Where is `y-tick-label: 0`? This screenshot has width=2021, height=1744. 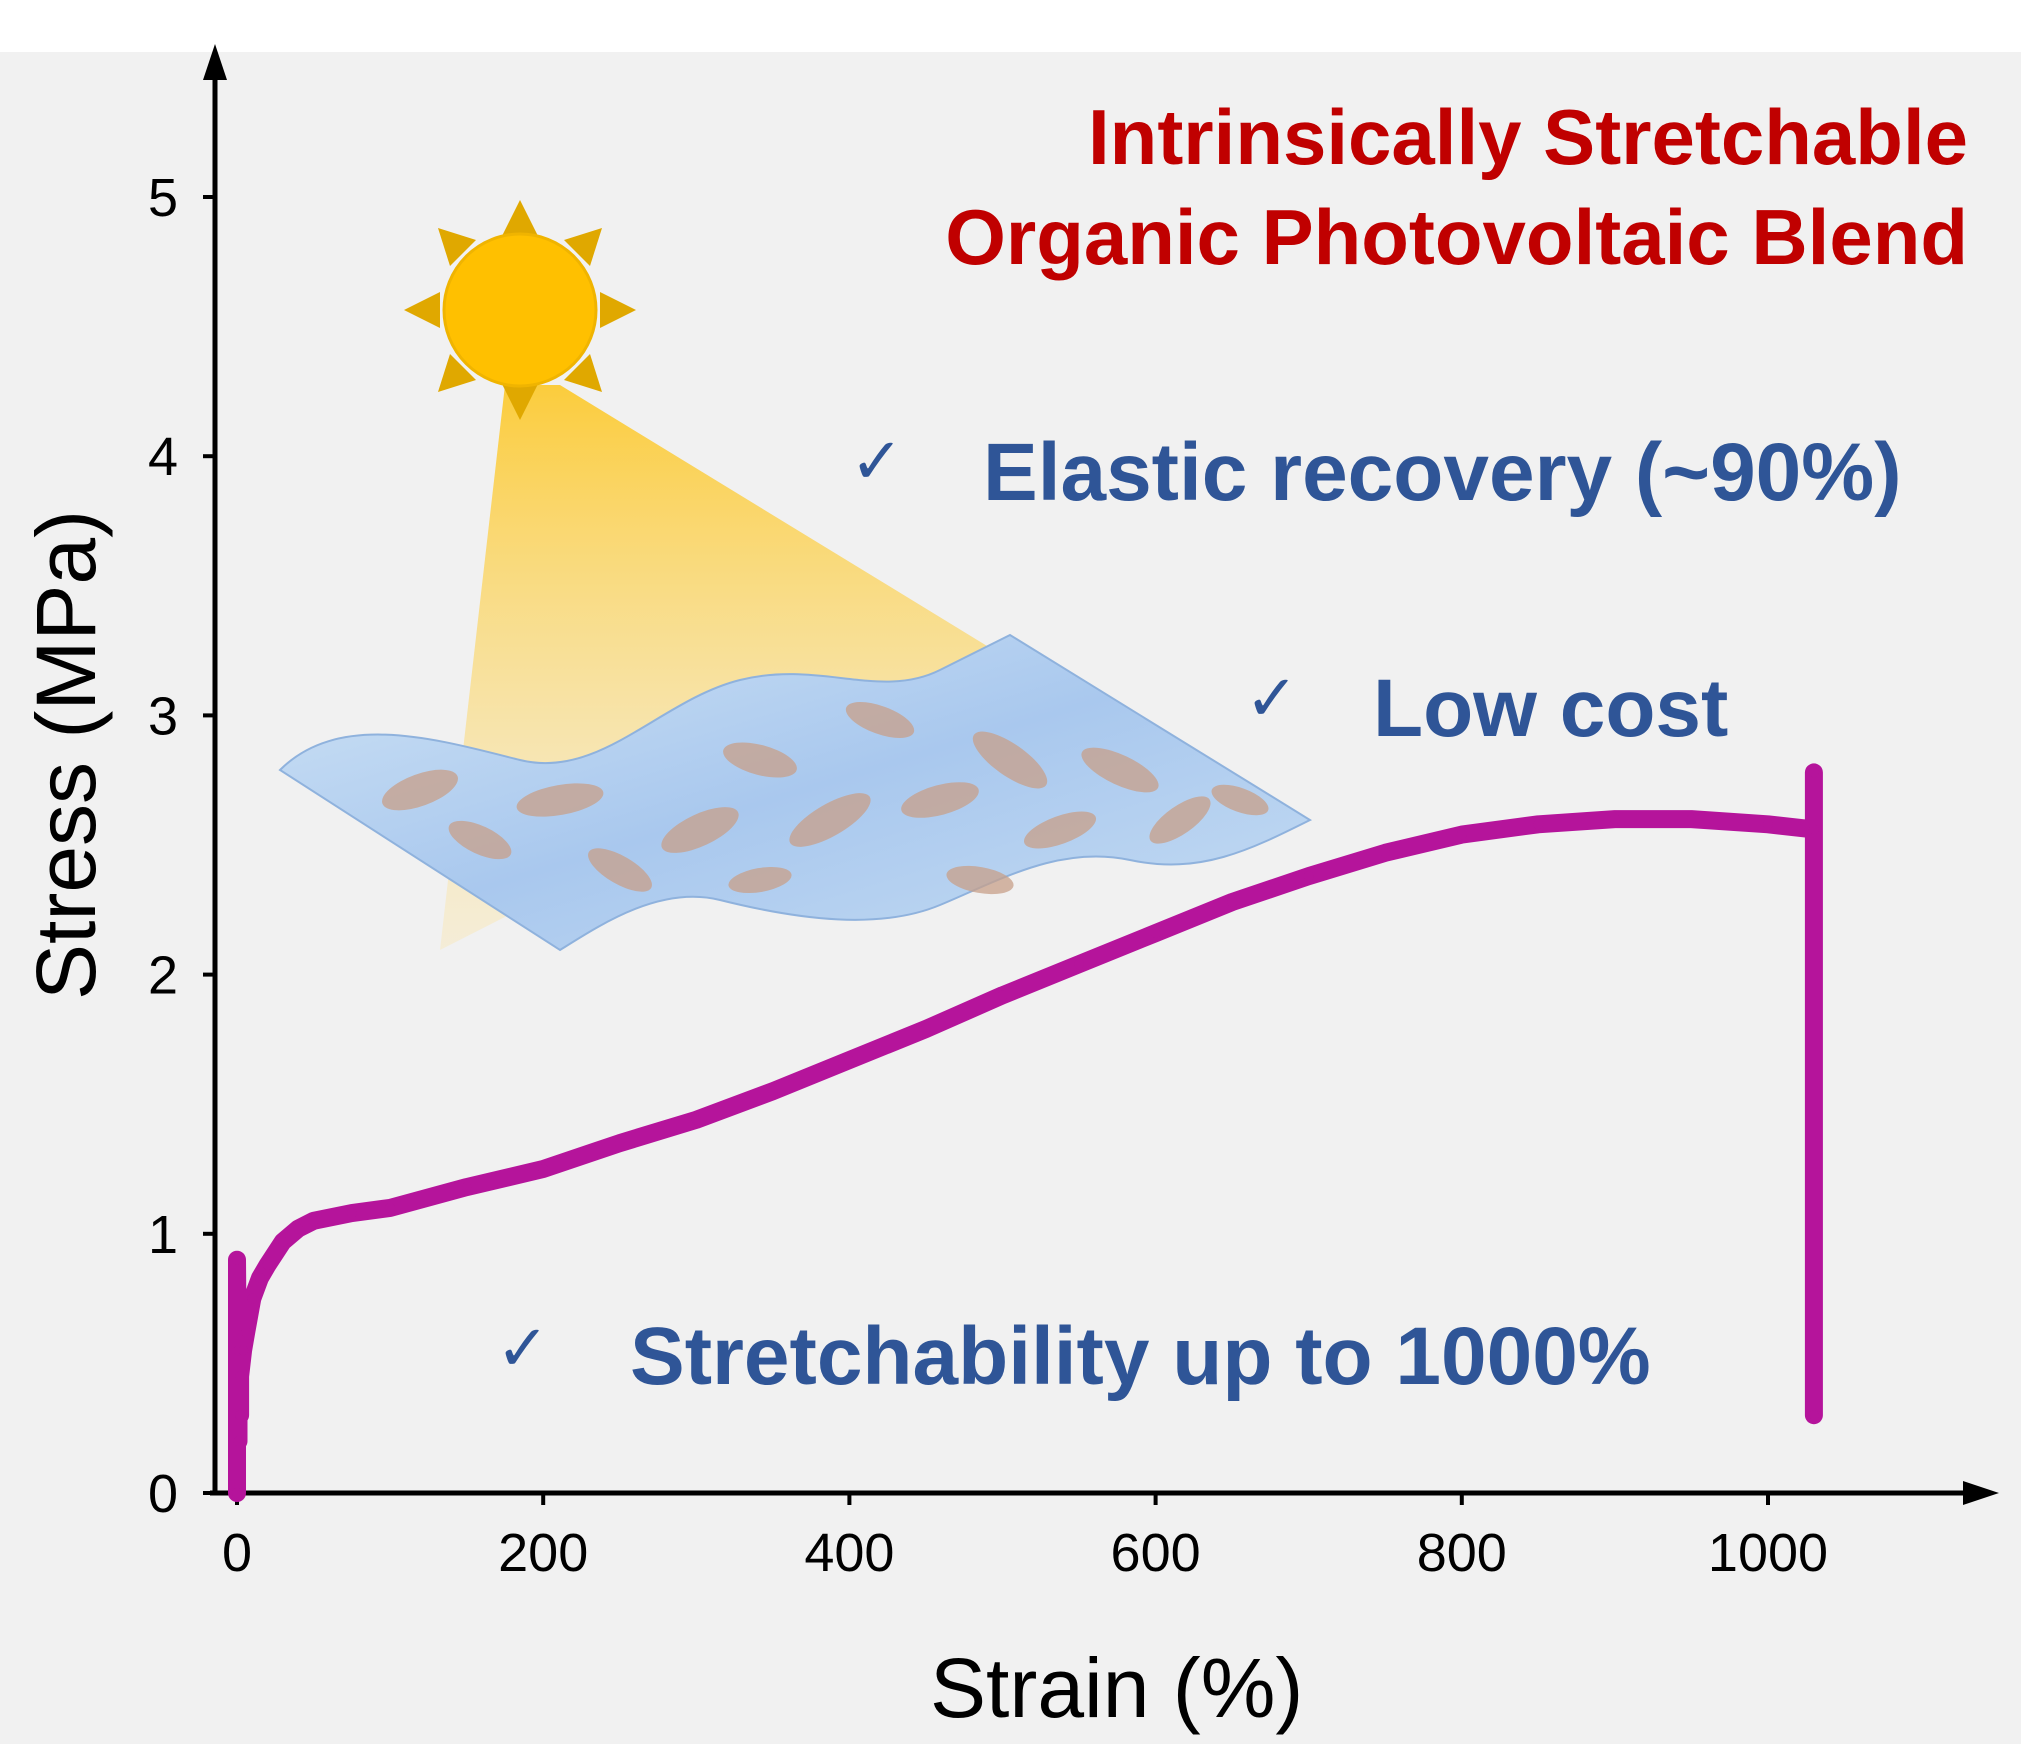
y-tick-label: 0 is located at coordinates (163, 1494).